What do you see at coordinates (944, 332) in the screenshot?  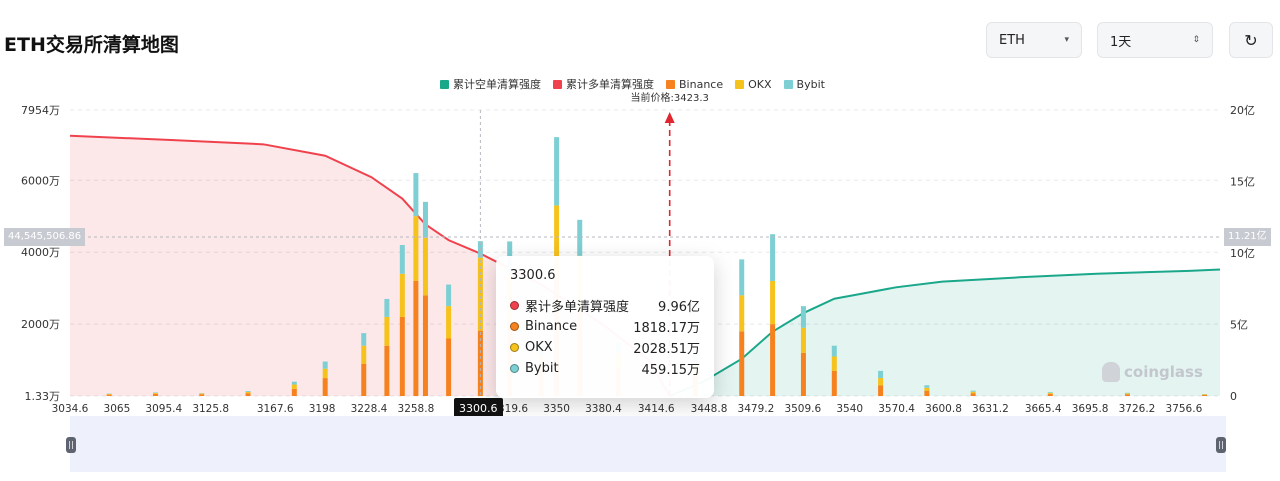 I see `short-cumulative-area` at bounding box center [944, 332].